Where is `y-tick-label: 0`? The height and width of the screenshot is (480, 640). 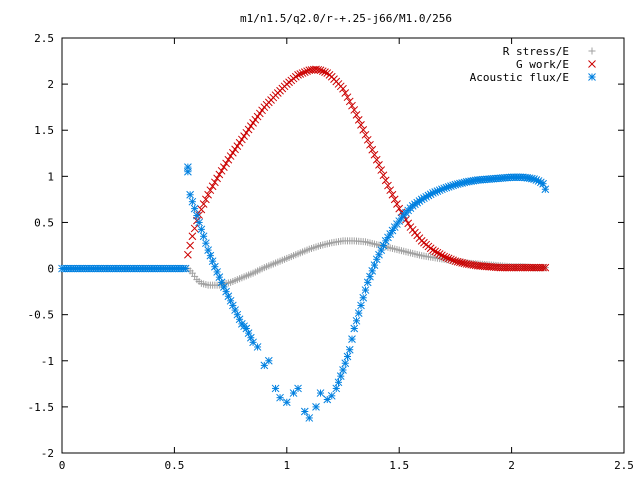 y-tick-label: 0 is located at coordinates (50, 269).